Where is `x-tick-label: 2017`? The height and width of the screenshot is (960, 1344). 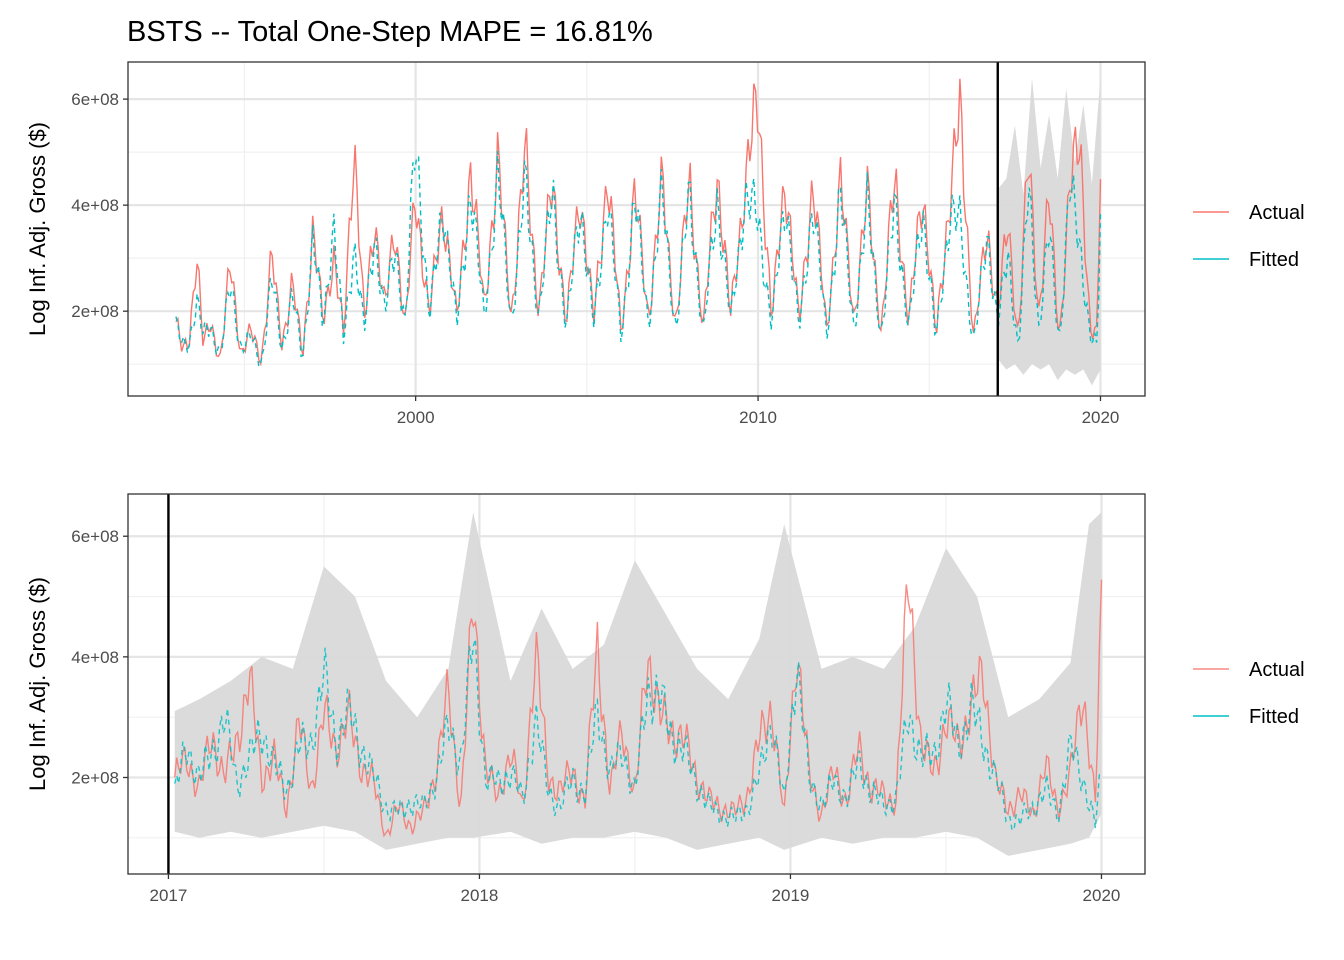
x-tick-label: 2017 is located at coordinates (169, 895).